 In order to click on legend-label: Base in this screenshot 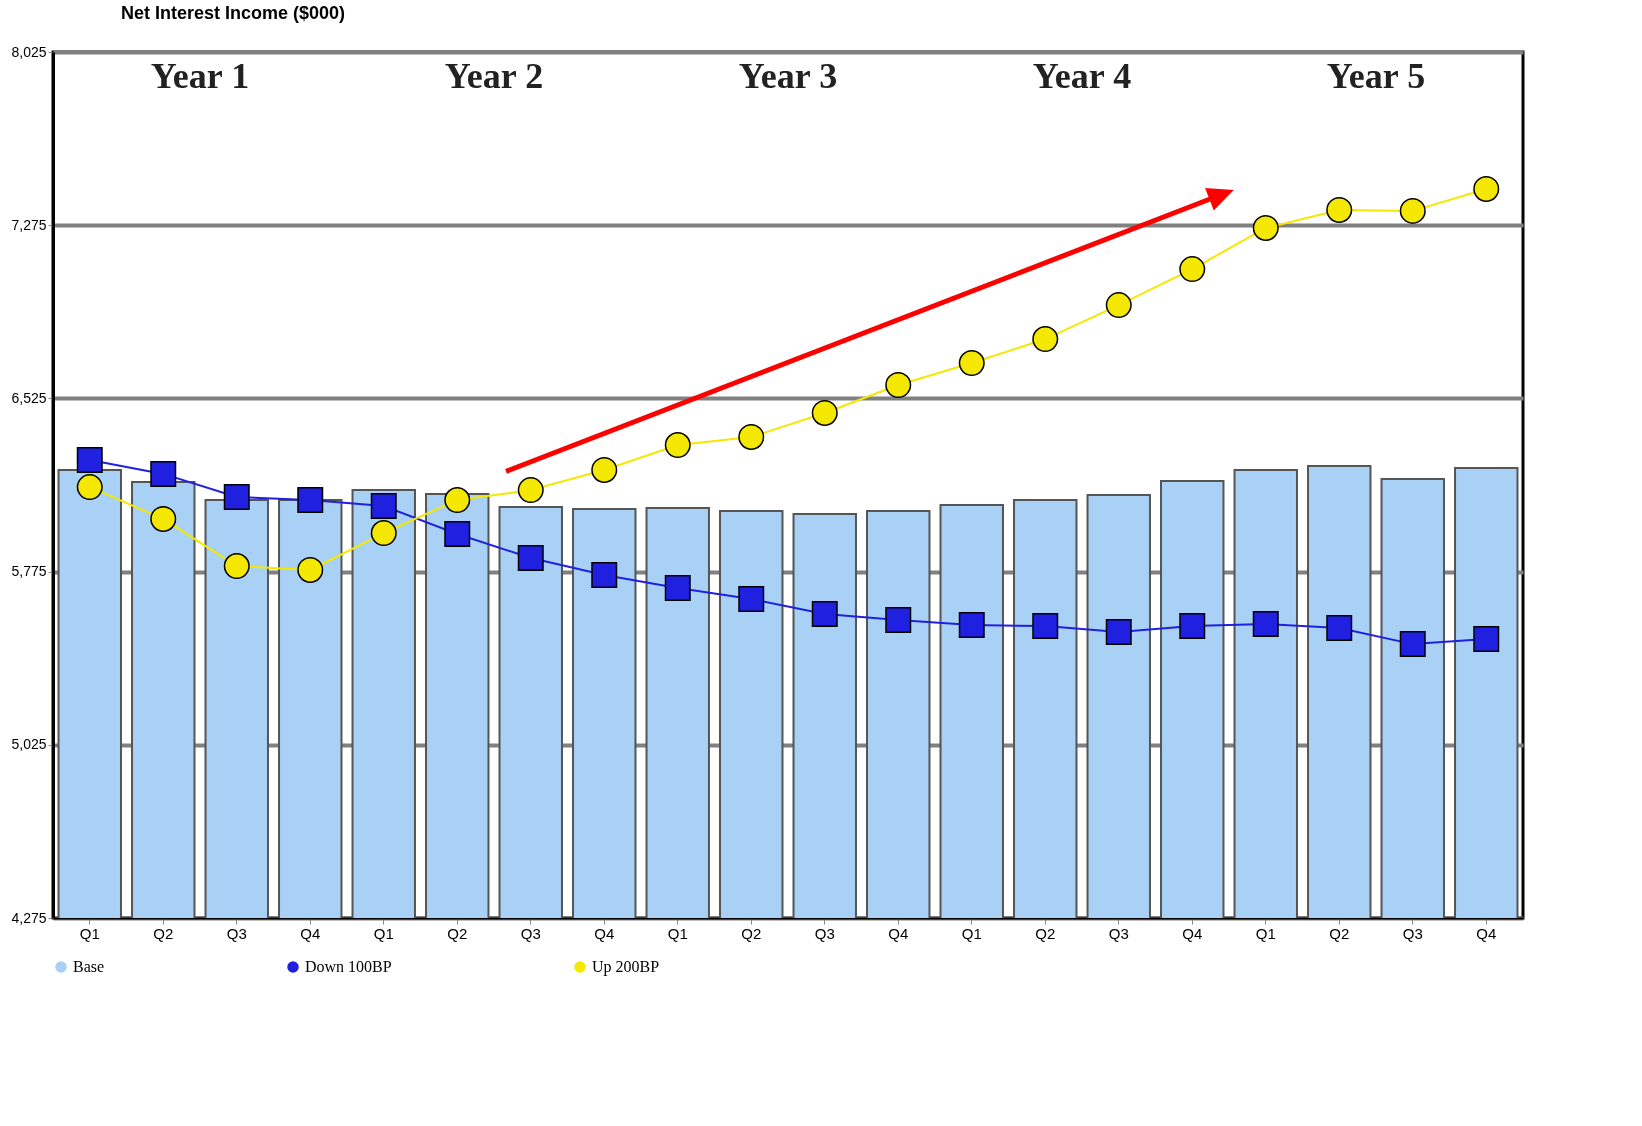, I will do `click(89, 966)`.